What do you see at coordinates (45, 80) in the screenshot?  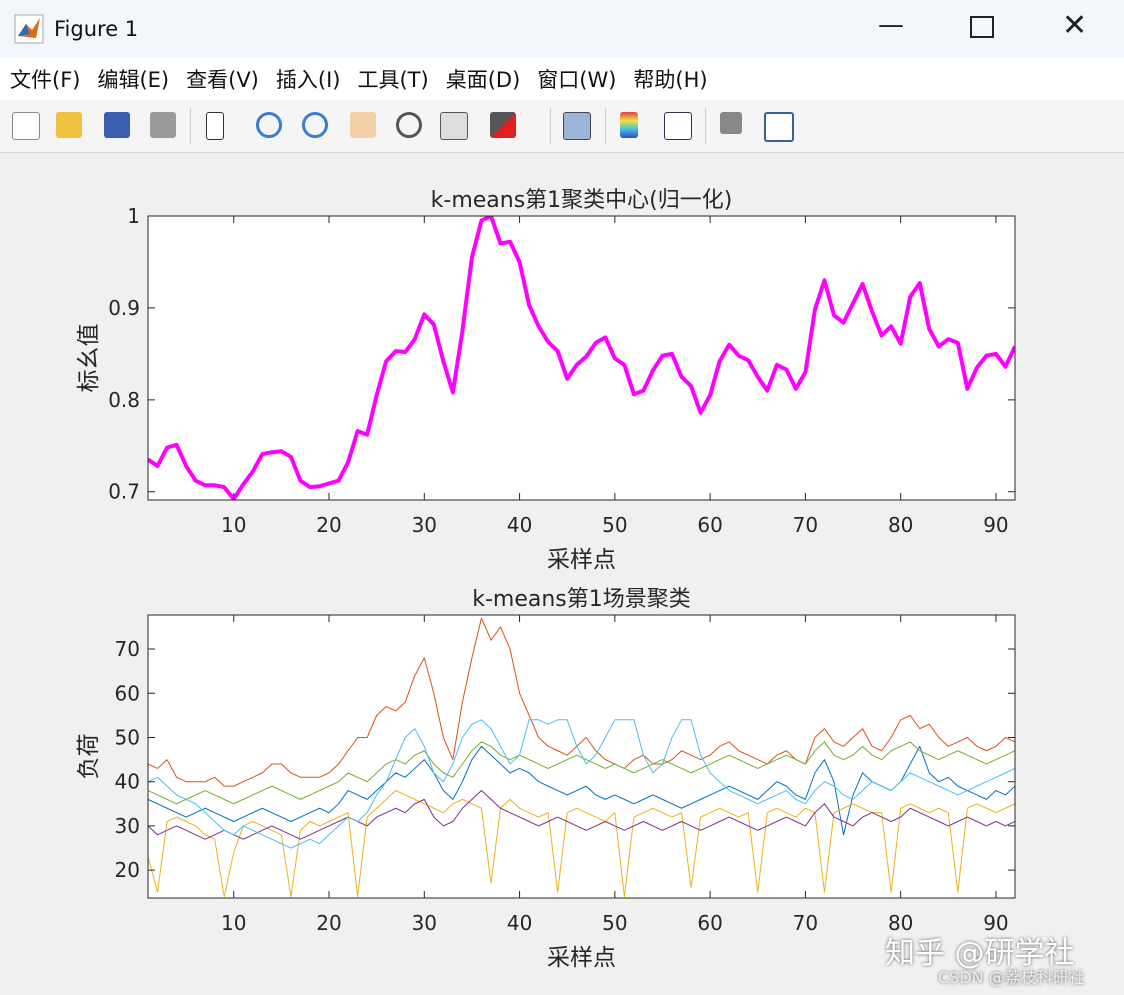 I see `menu-item: 文件(F)` at bounding box center [45, 80].